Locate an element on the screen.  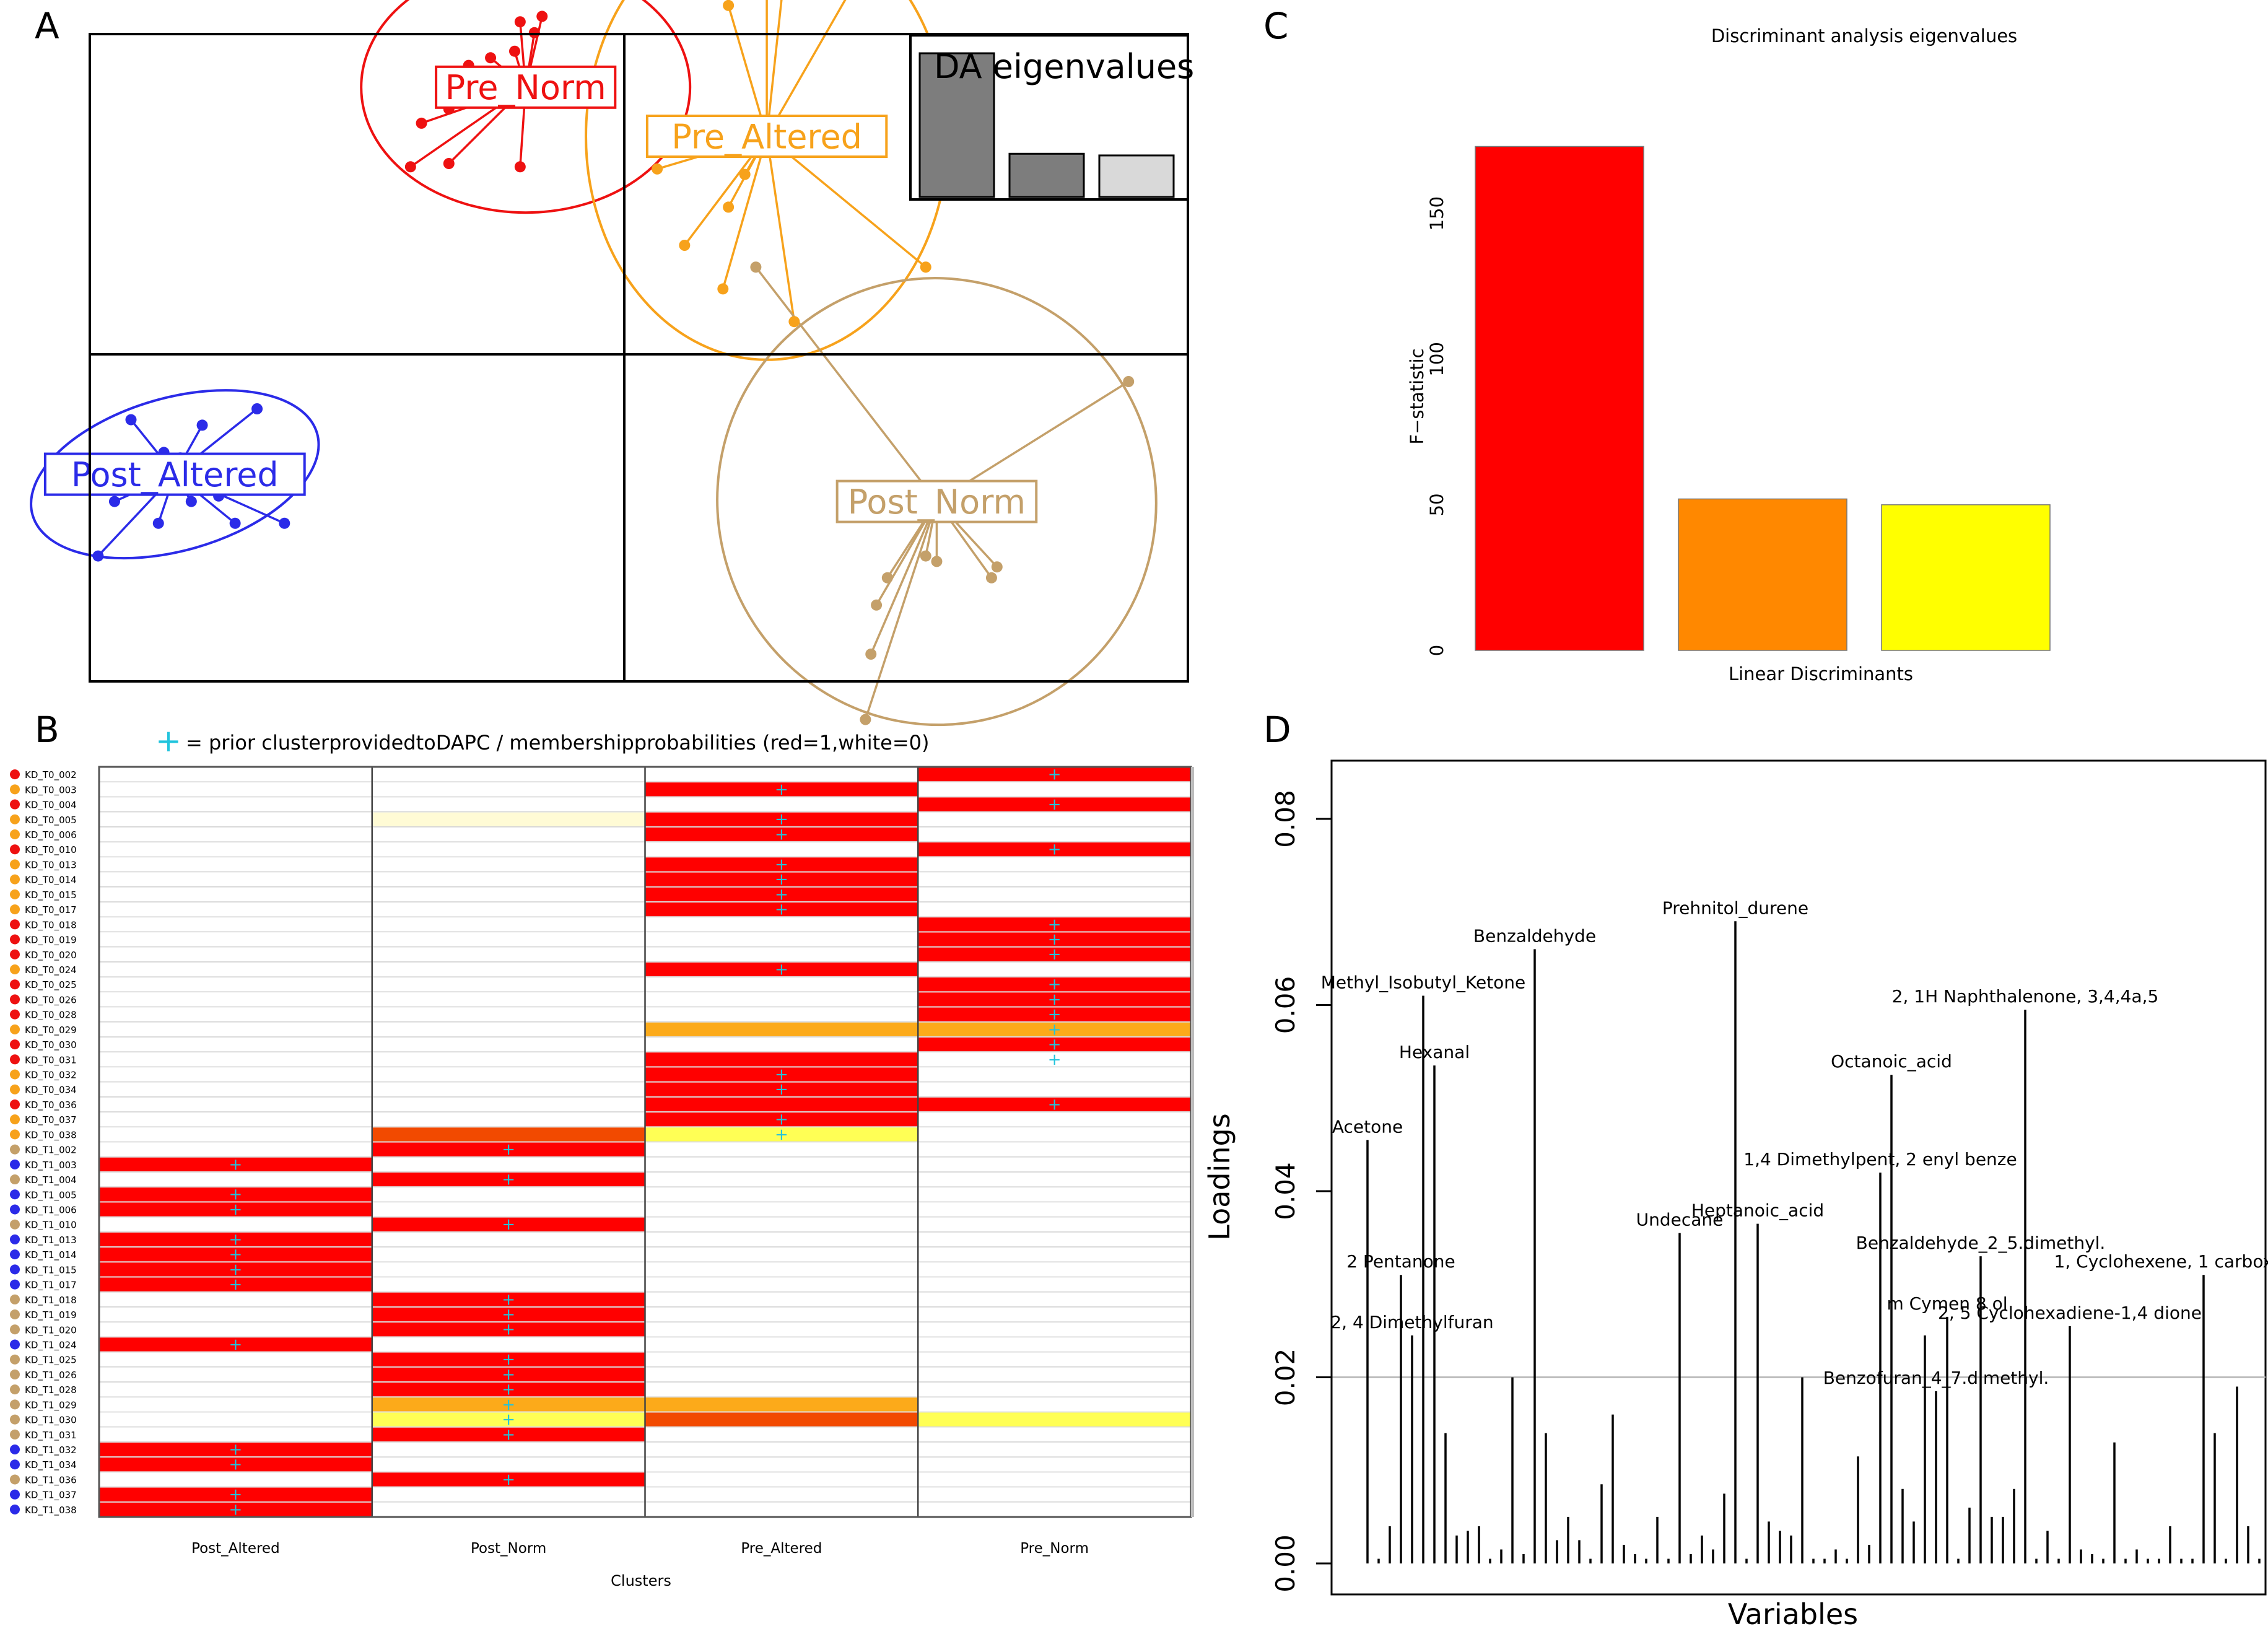
pd-ylabel: Loadings is located at coordinates (1219, 1176).